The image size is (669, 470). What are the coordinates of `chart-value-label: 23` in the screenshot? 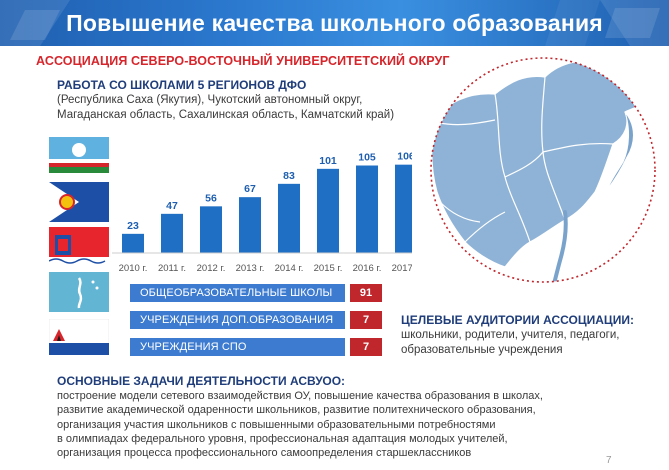 It's located at (133, 226).